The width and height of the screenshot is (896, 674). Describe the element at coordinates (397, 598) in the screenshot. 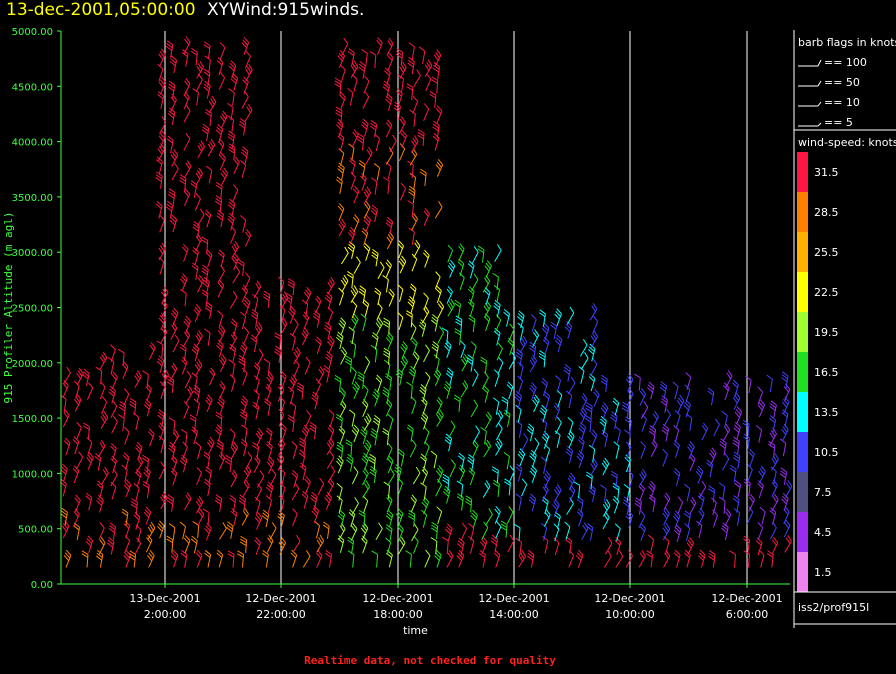

I see `x-tick-date: 12-Dec-2001` at that location.